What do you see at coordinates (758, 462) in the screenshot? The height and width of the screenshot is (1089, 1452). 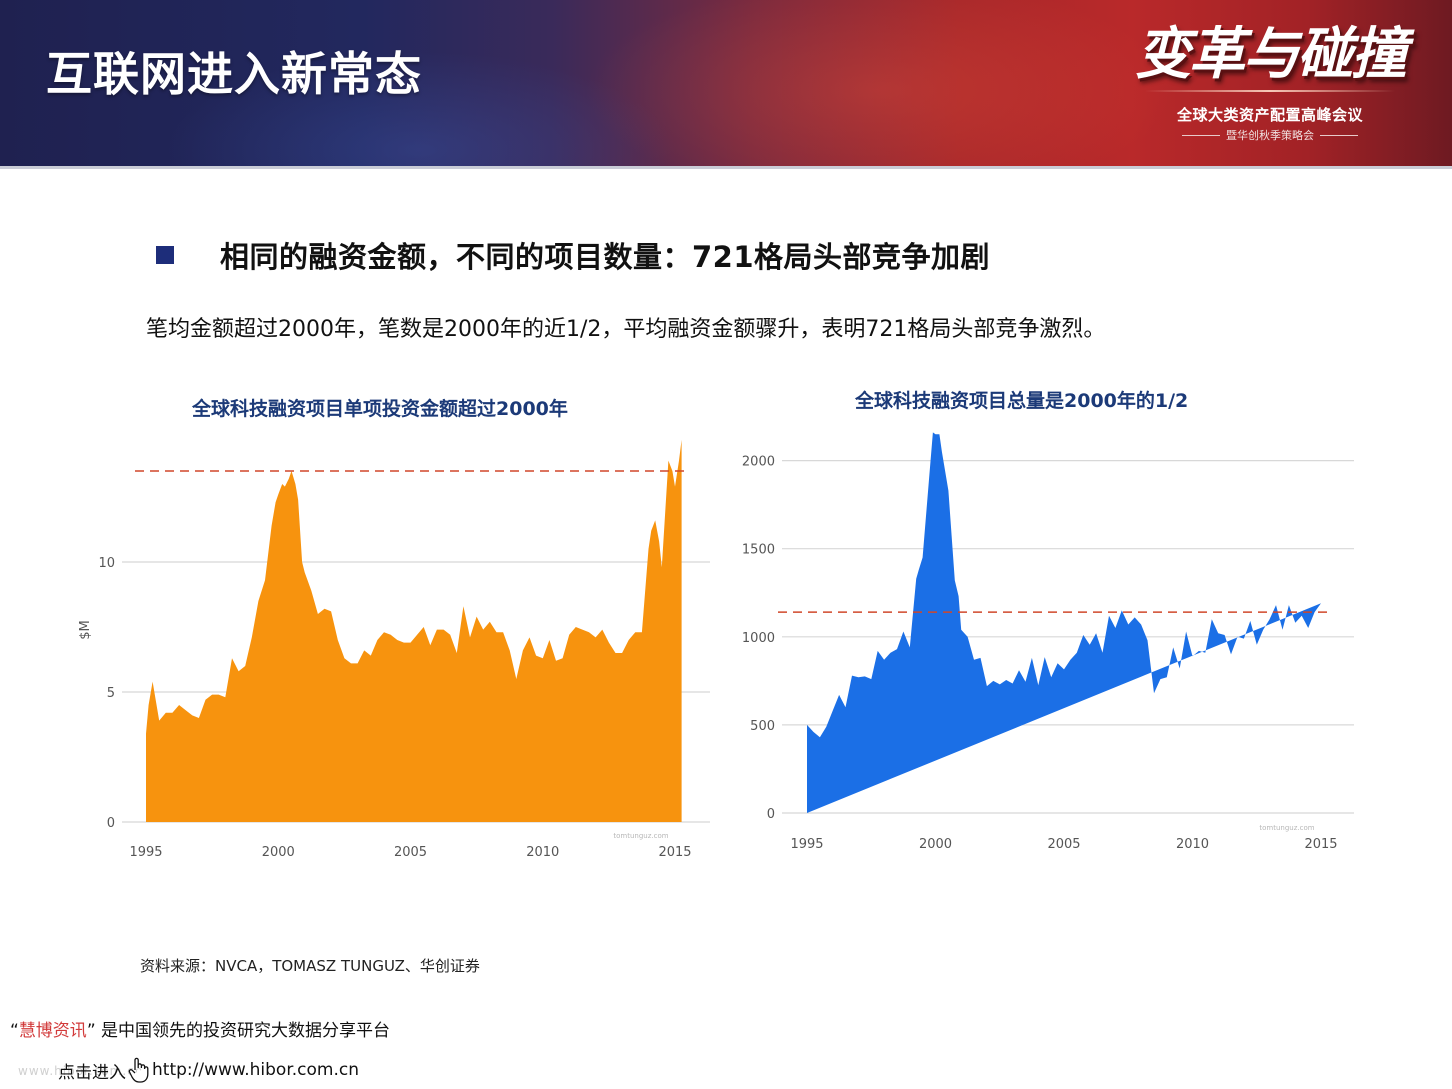 I see `y-tick-label: 2000` at bounding box center [758, 462].